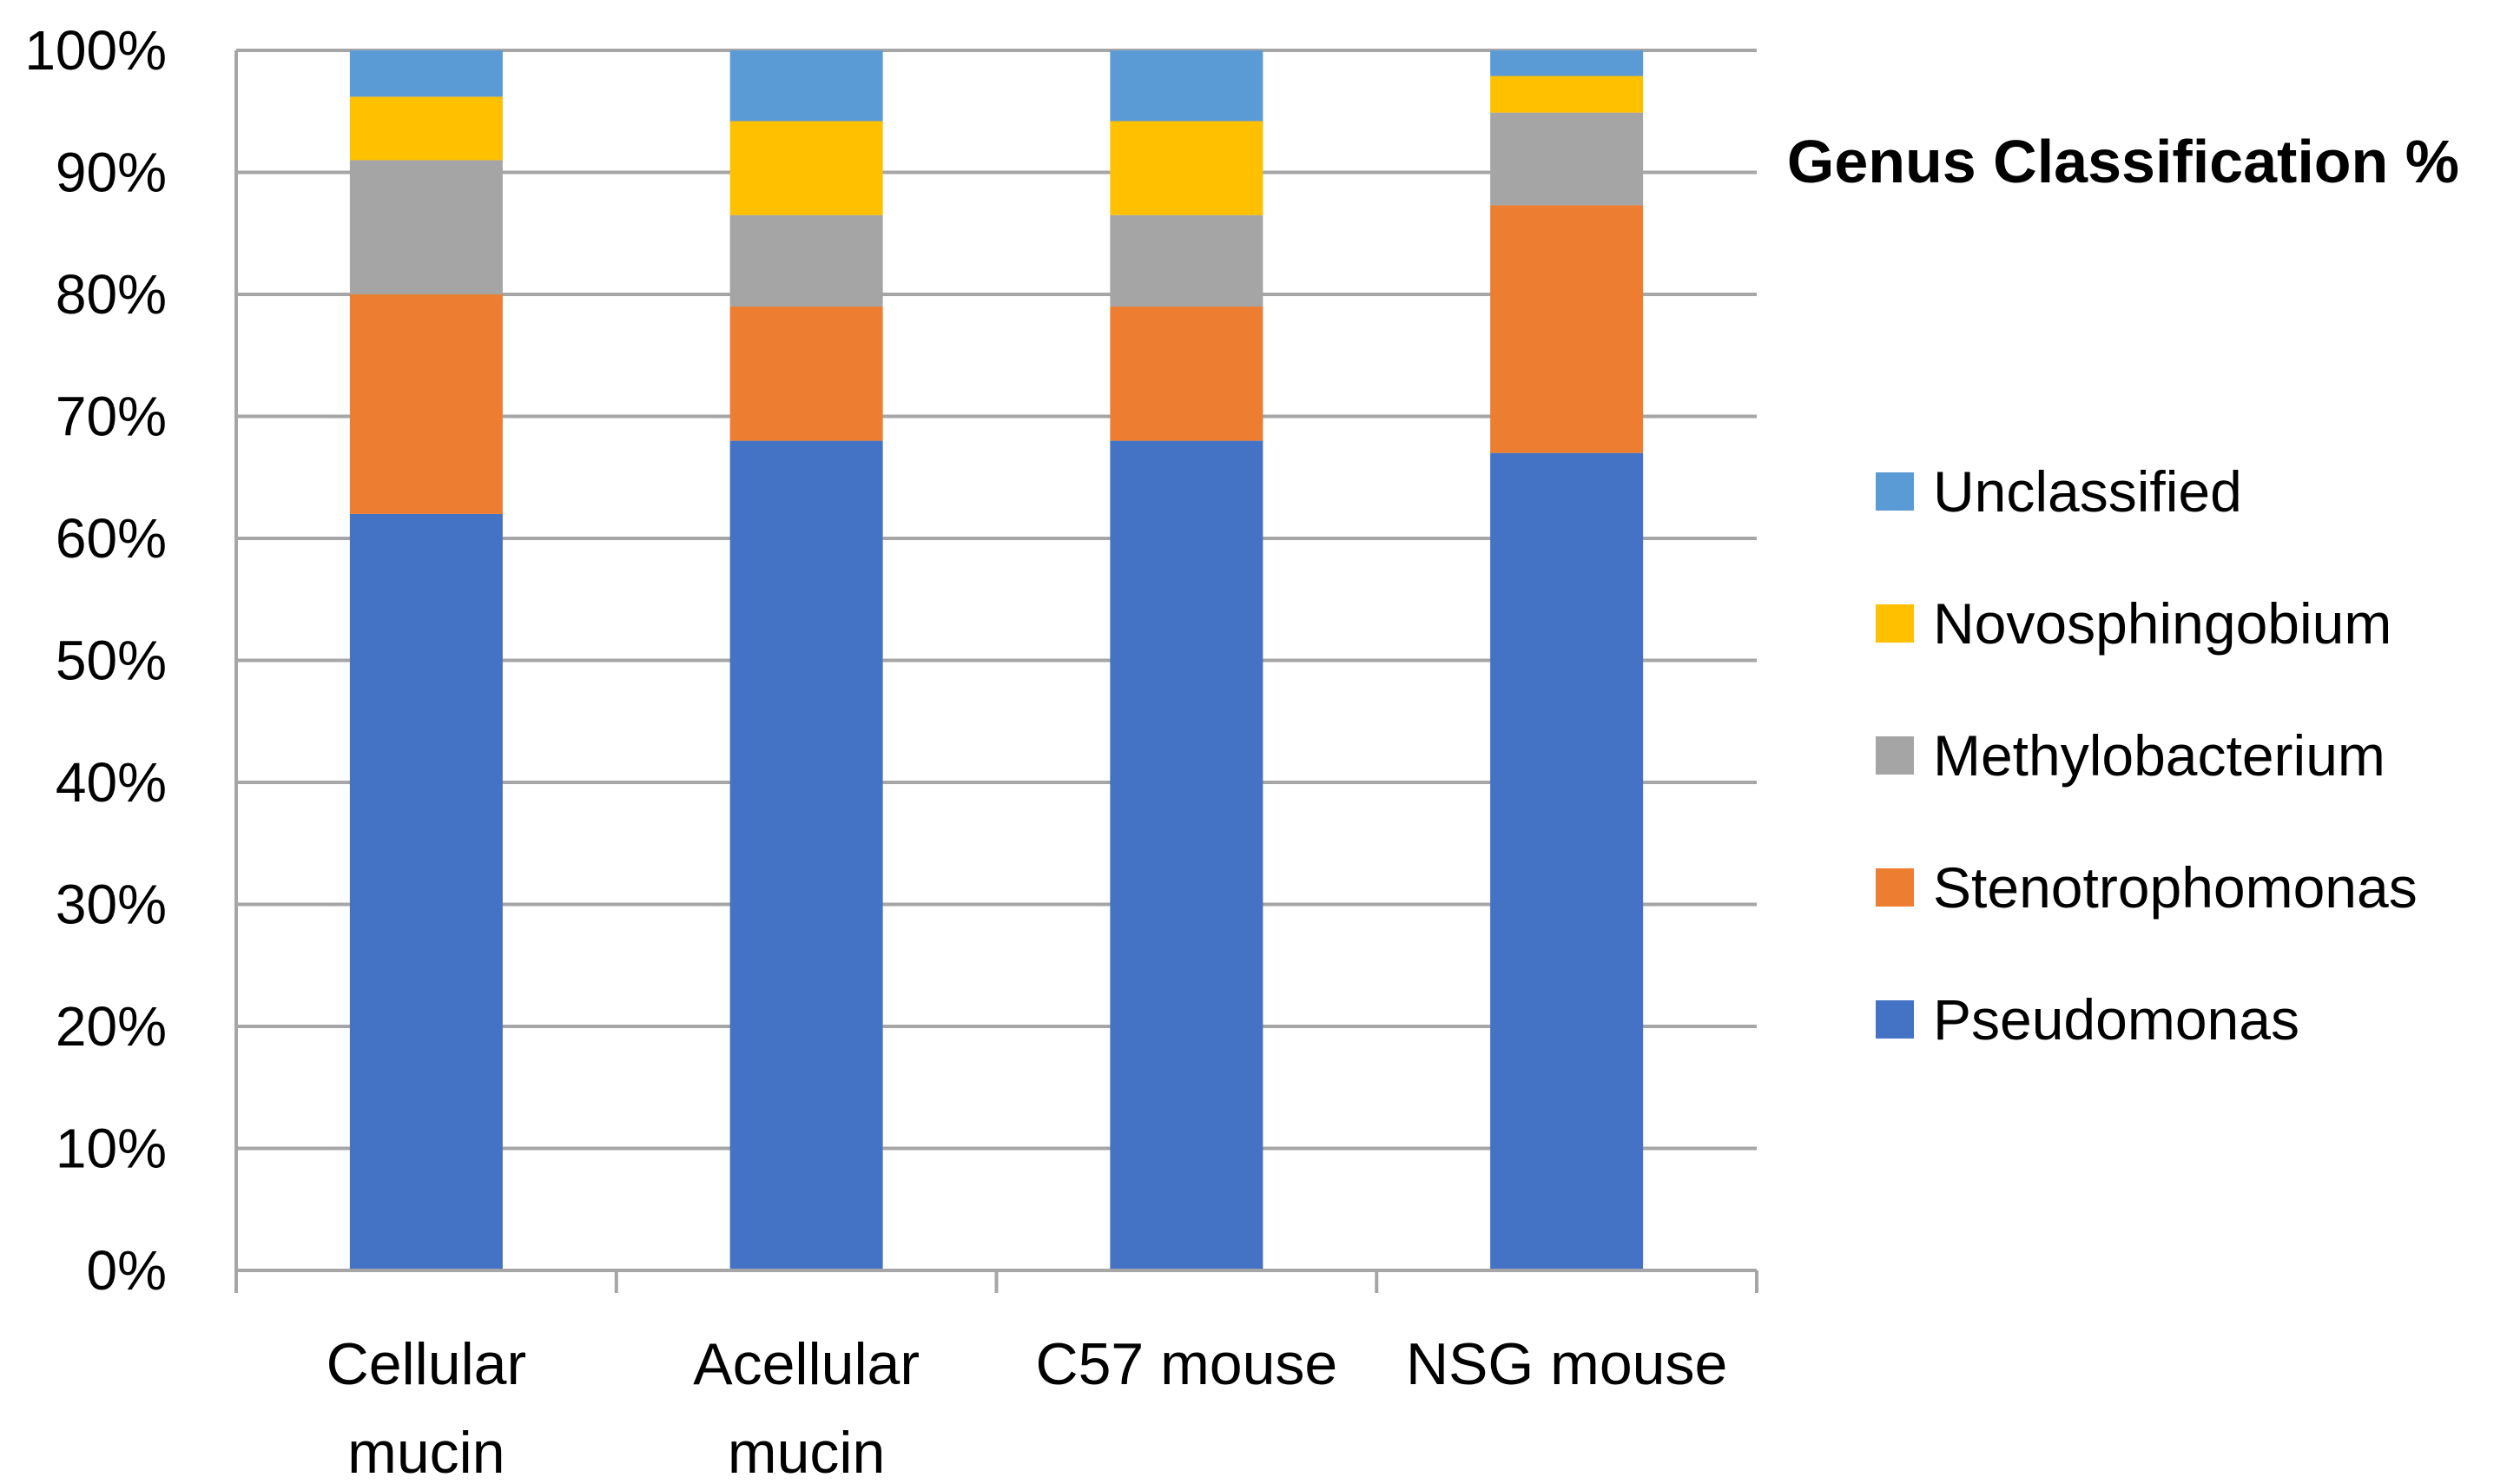 Image resolution: width=2507 pixels, height=1484 pixels. I want to click on category-label: Acellular, so click(806, 1364).